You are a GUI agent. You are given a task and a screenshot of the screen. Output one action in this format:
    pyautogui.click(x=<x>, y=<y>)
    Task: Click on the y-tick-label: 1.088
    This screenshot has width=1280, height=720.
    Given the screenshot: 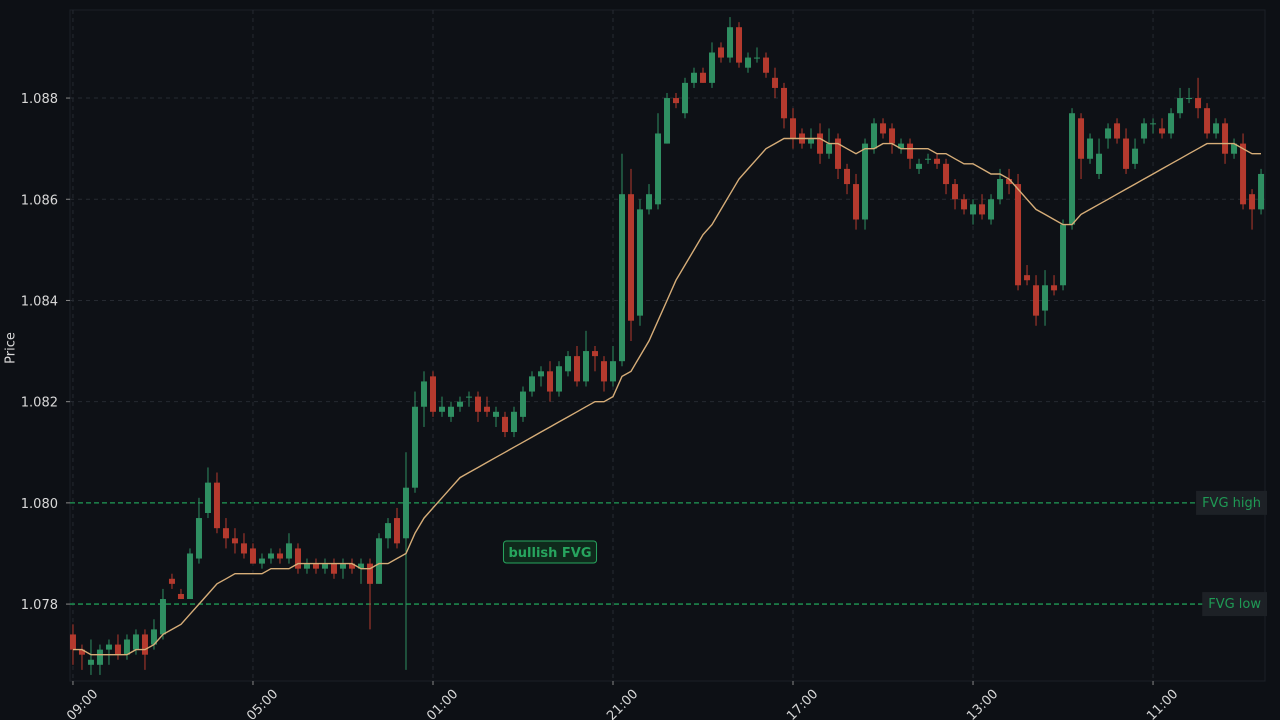 What is the action you would take?
    pyautogui.click(x=39, y=99)
    